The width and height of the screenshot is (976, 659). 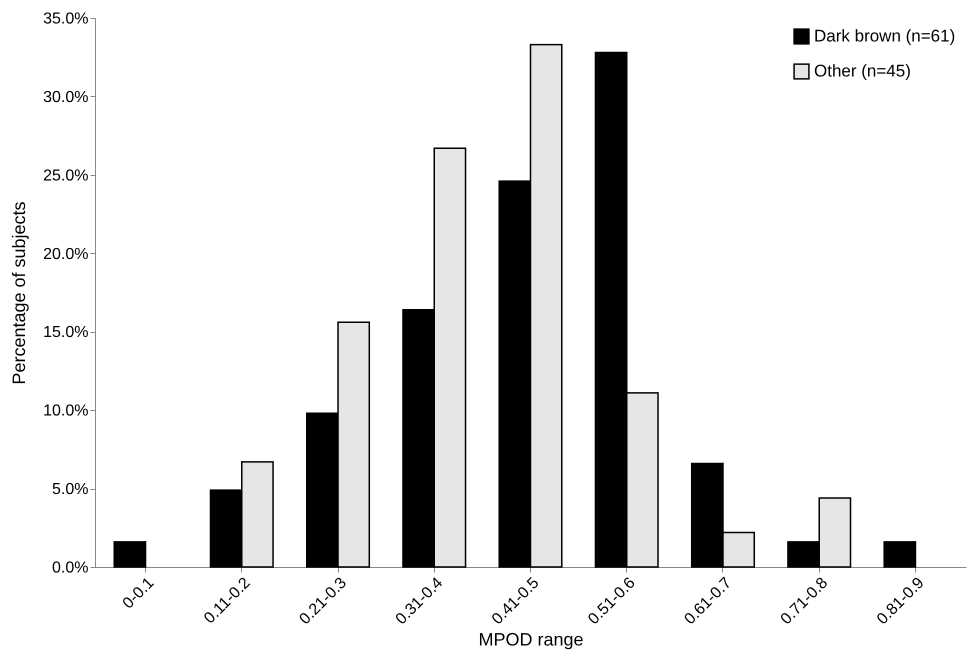 What do you see at coordinates (531, 639) in the screenshot?
I see `x-axis-title: MPOD range` at bounding box center [531, 639].